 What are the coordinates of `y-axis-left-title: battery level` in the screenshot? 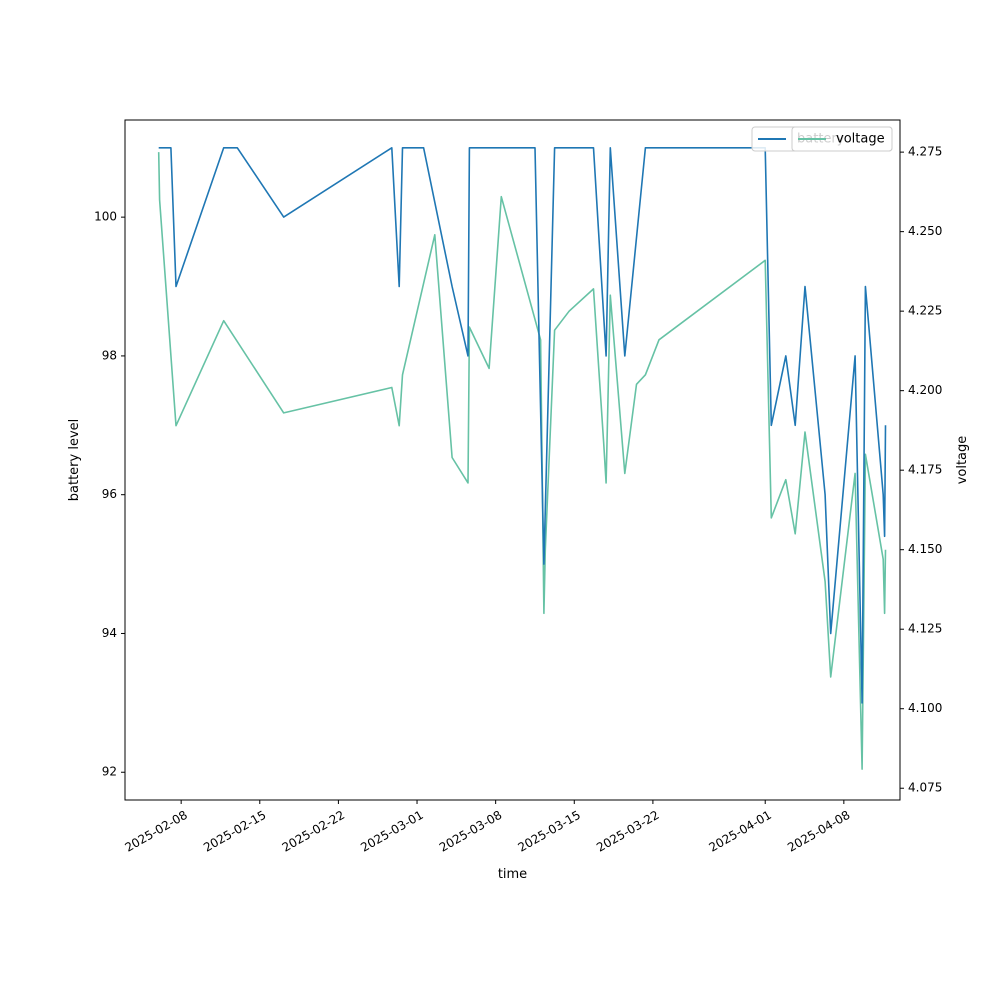 It's located at (74, 460).